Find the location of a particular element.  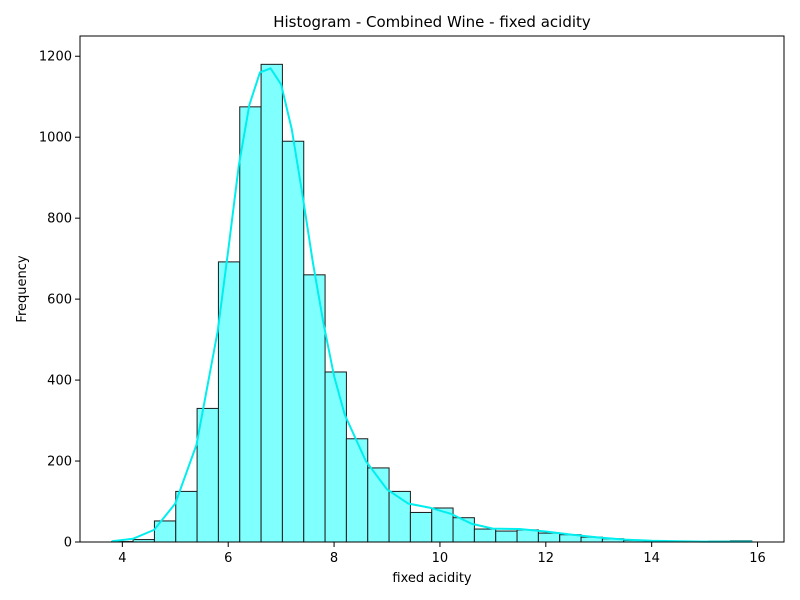

y-tick-label: 1200 is located at coordinates (55, 57).